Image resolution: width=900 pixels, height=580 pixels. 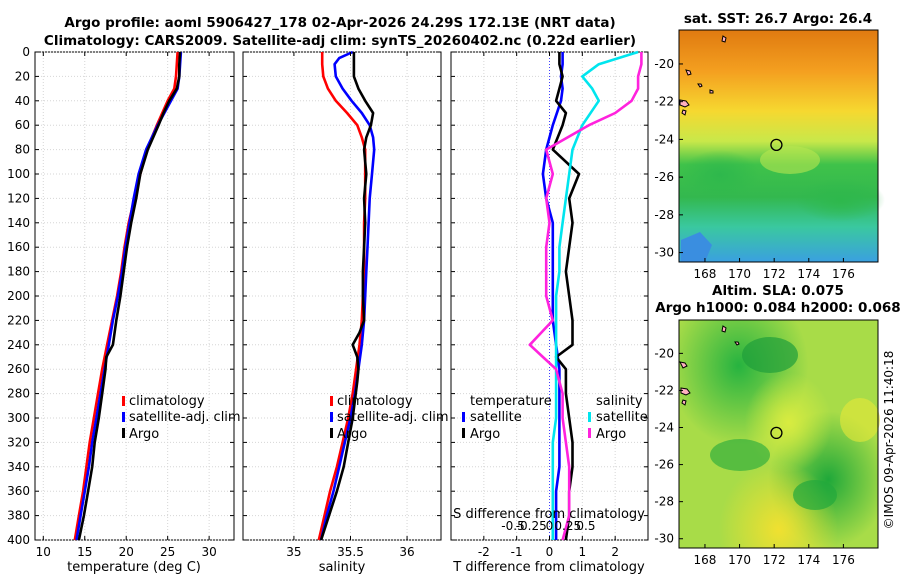 I want to click on xtick-label: 2, so click(x=615, y=552).